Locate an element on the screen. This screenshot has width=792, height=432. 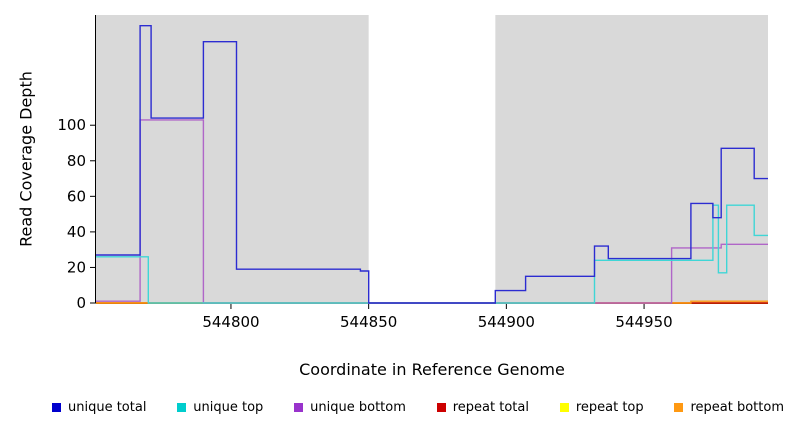
x-tick-label: 544950 is located at coordinates (643, 322).